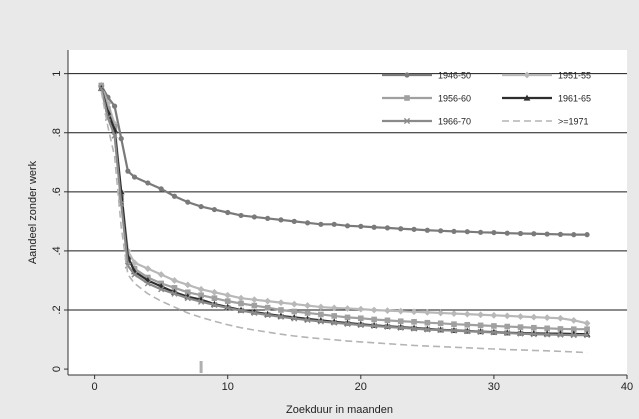  I want to click on x-tick-label: 40, so click(627, 387).